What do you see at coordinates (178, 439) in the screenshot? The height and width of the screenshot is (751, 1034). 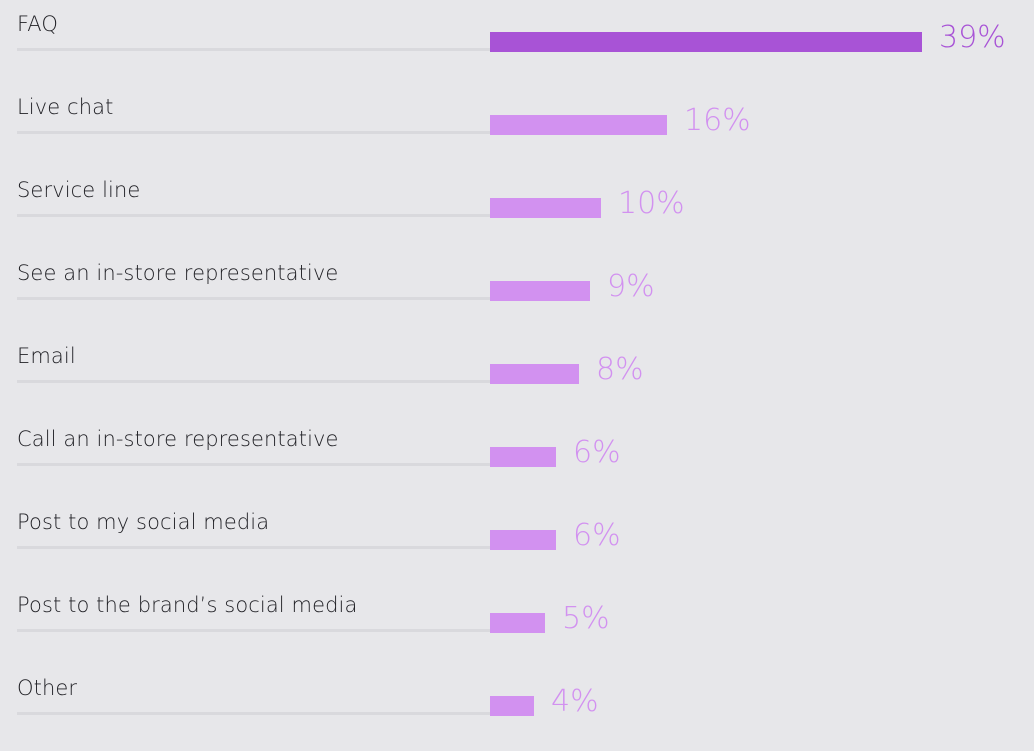 I see `category-label: Call an in-store representative` at bounding box center [178, 439].